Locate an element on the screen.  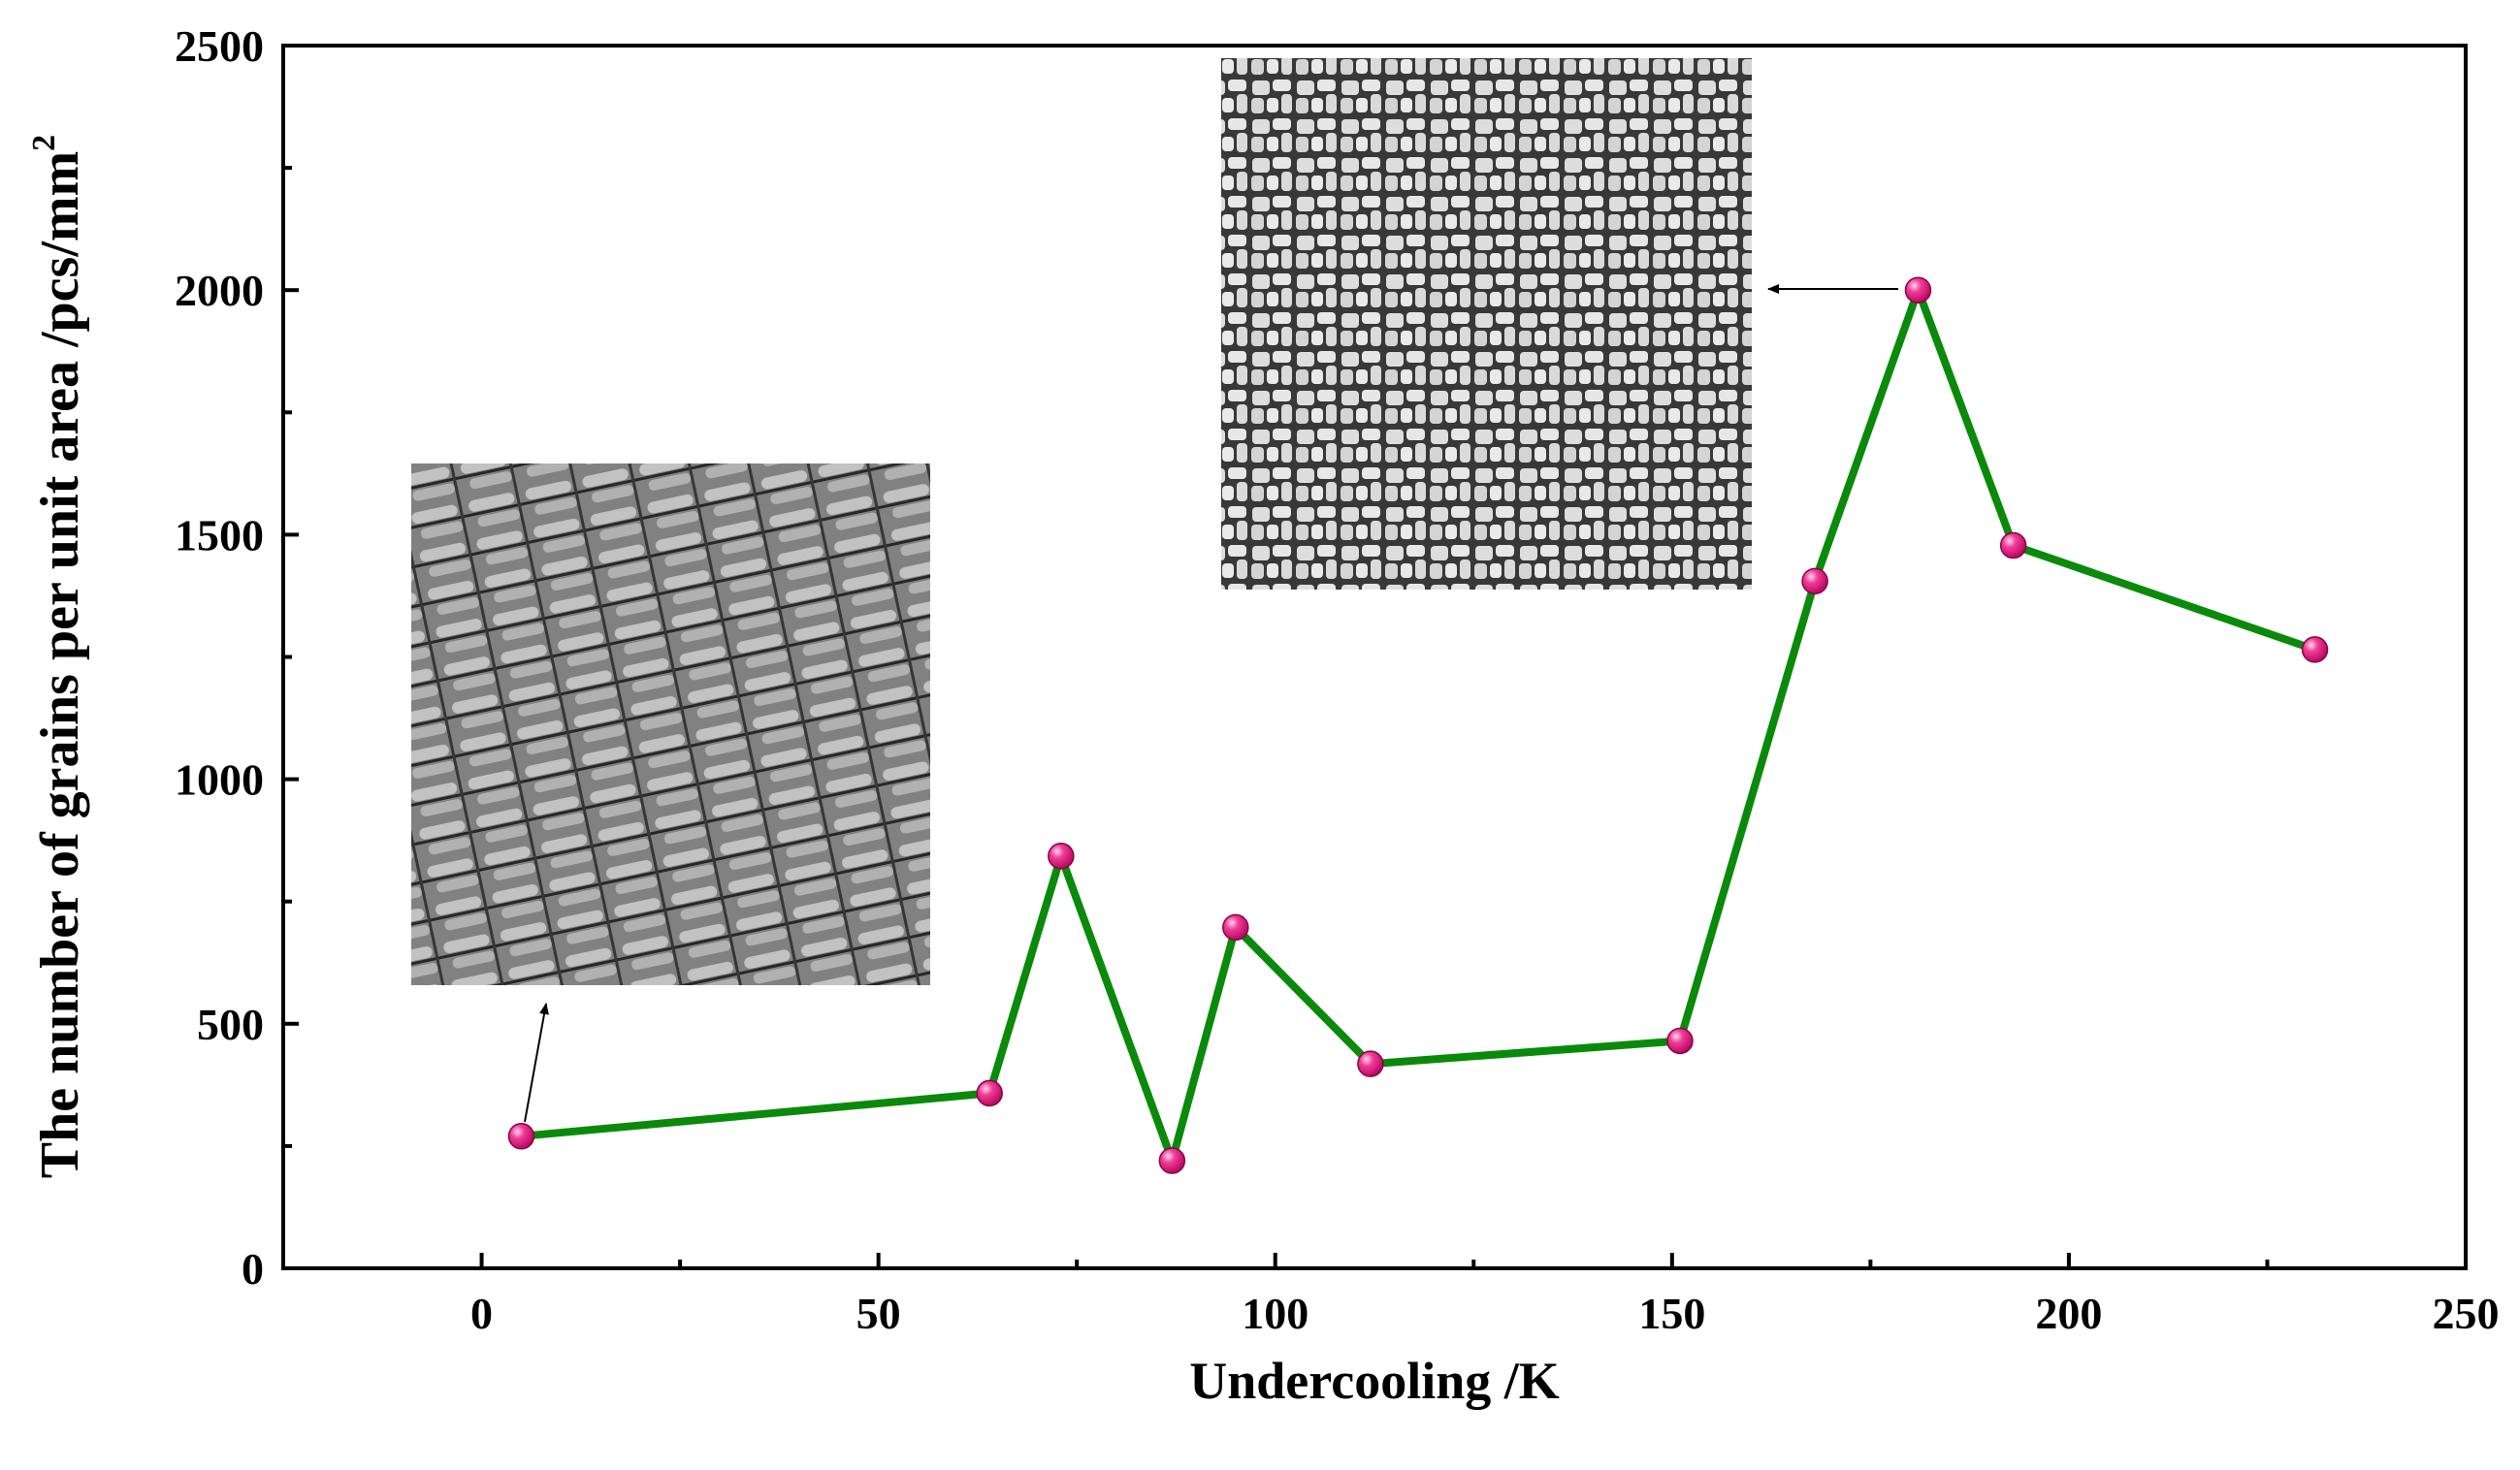
x-tick-label: 0 is located at coordinates (481, 1313).